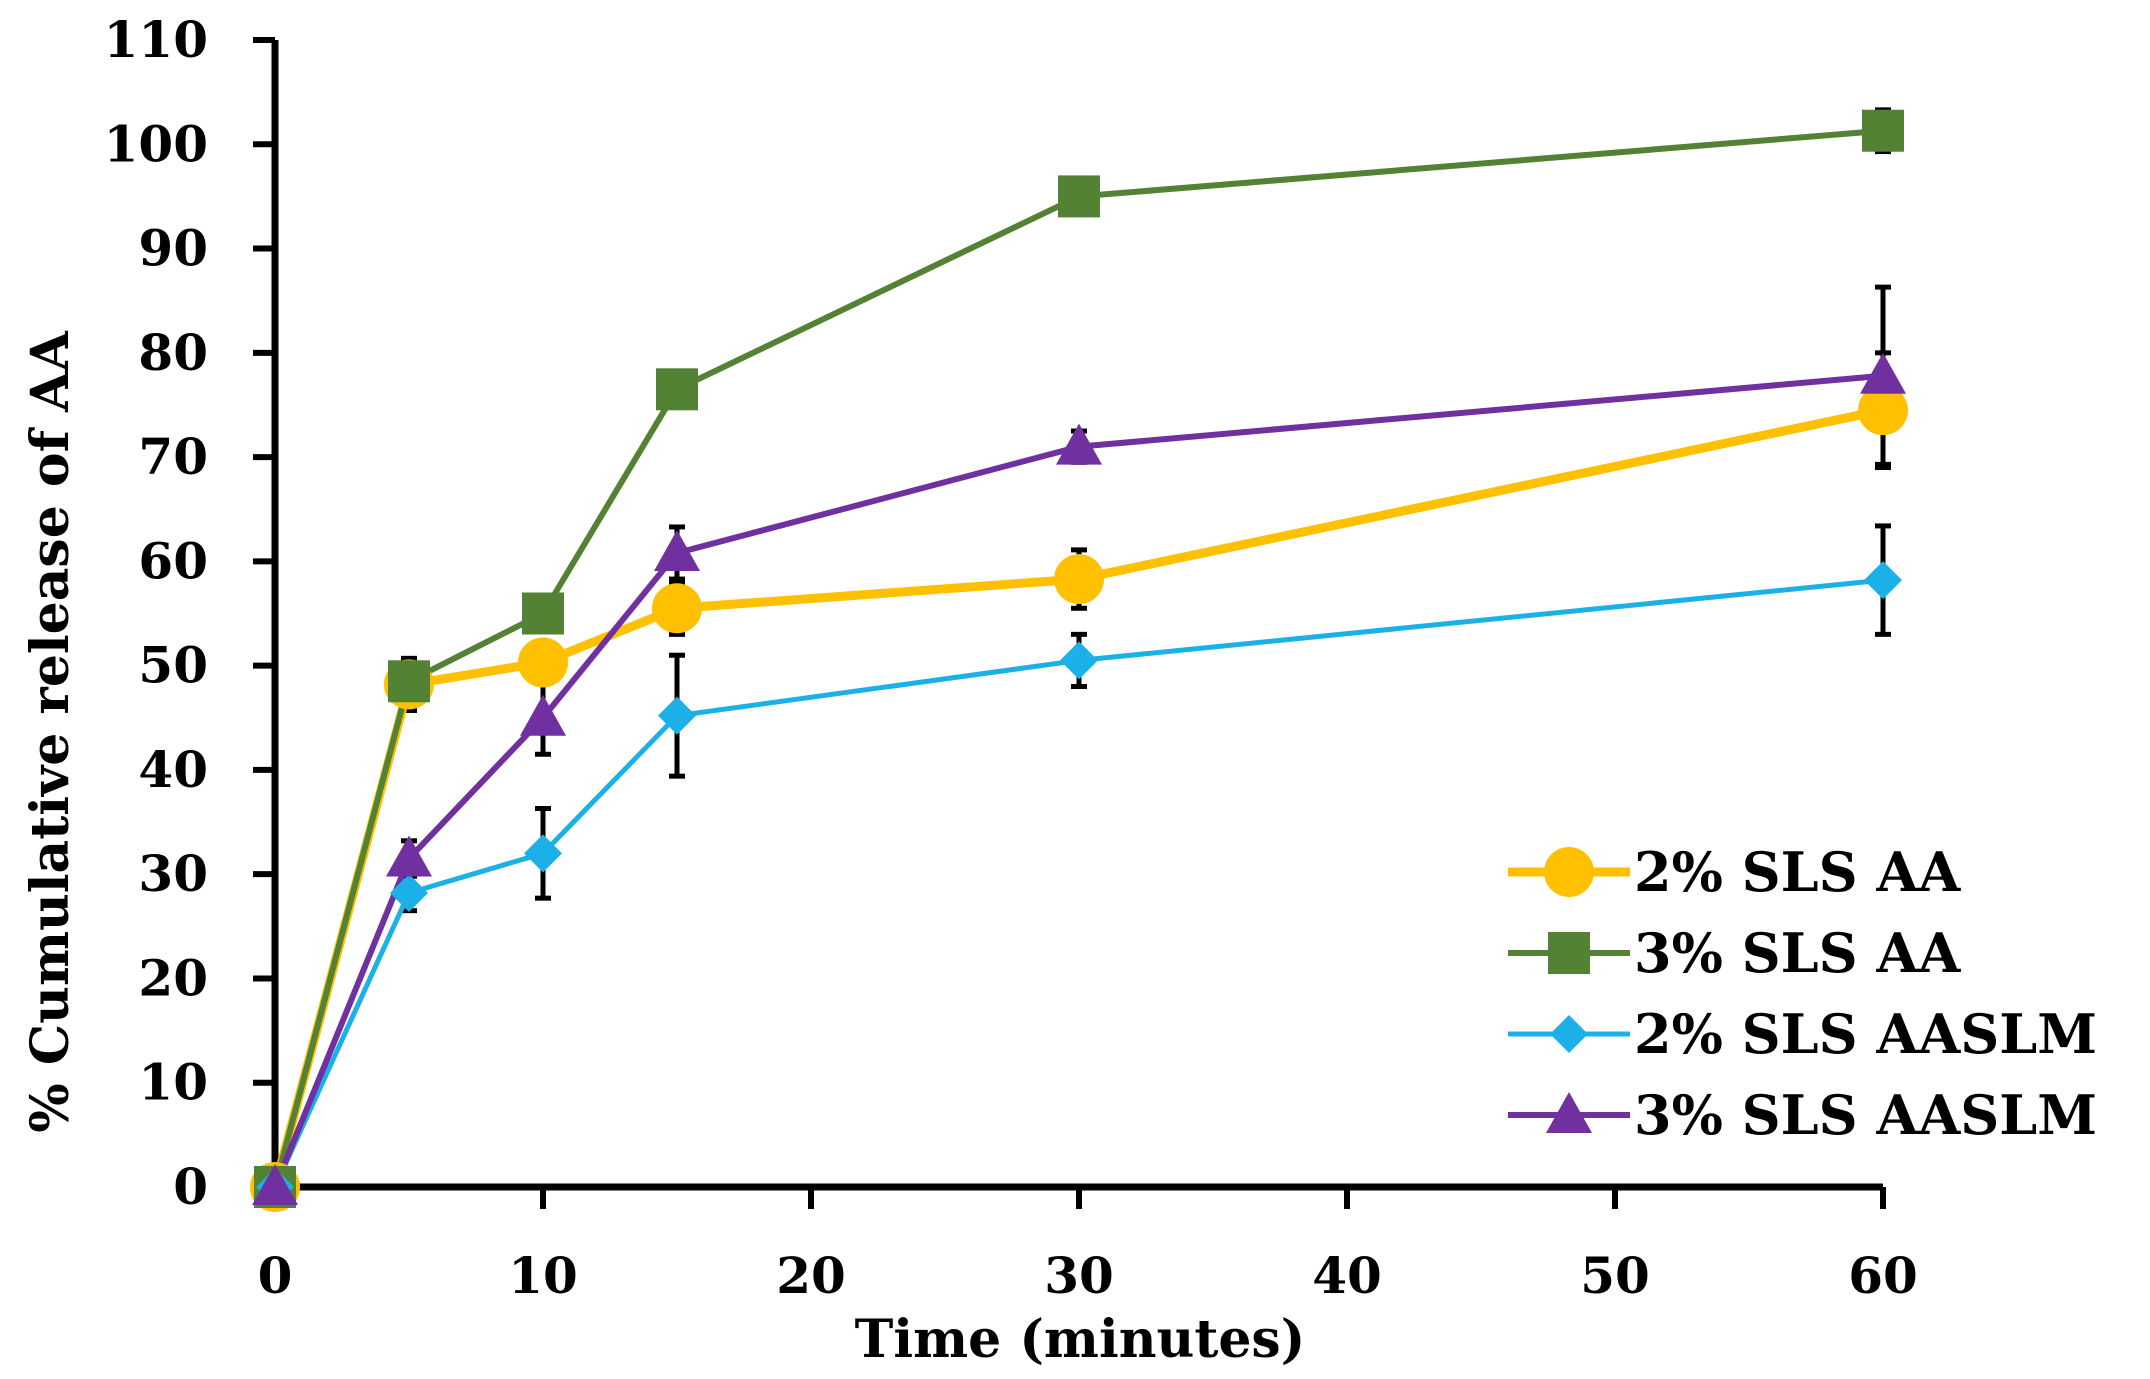  I want to click on y-axis-title-group: % Cumulative release of AA, so click(50, 732).